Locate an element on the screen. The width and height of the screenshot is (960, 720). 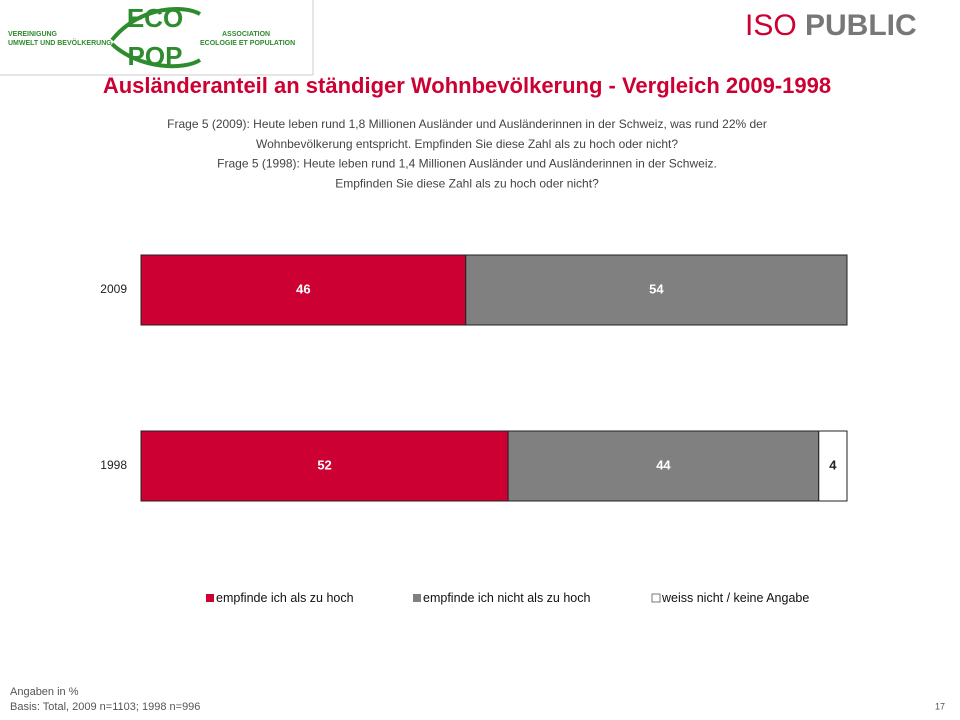
logo-arrows is located at coordinates (156, 38).